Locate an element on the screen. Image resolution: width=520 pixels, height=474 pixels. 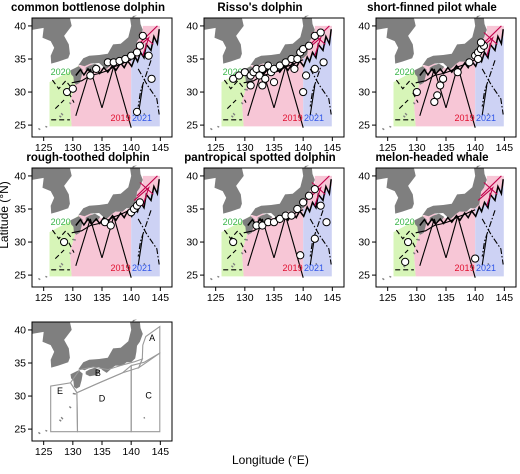
region-outline-a is located at coordinates (149, 347).